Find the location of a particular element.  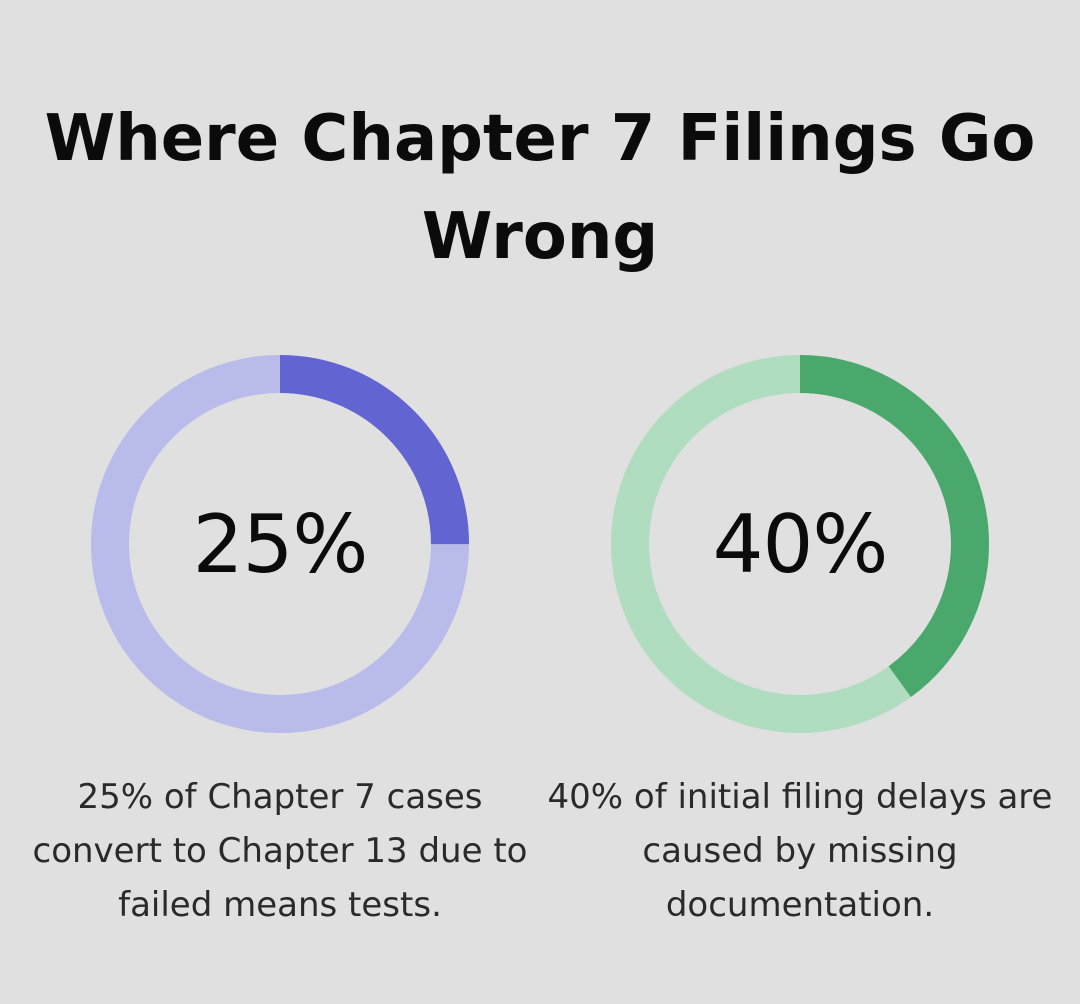

donut-percent-label: 40% is located at coordinates (800, 544).